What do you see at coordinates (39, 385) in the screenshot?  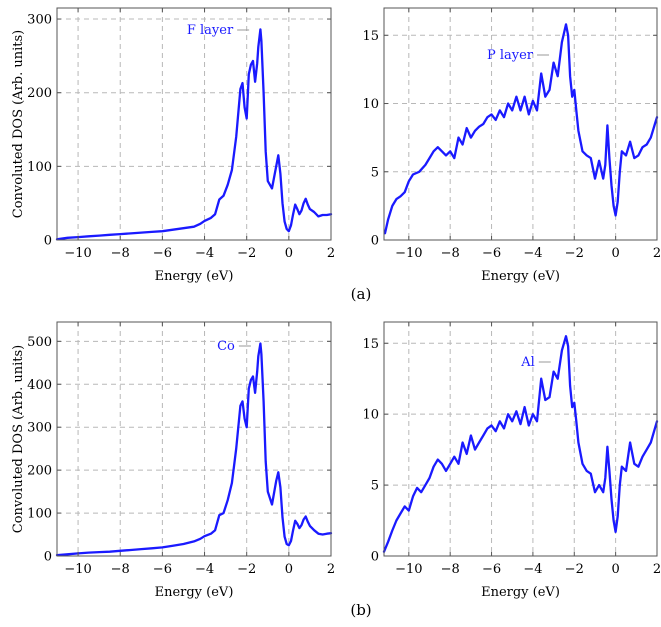 I see `y-tick-label: 400` at bounding box center [39, 385].